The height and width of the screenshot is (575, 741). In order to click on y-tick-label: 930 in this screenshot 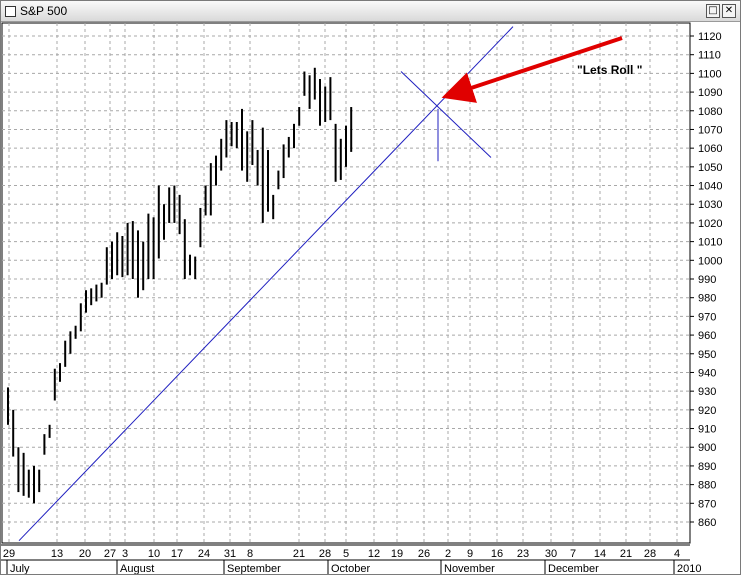, I will do `click(707, 392)`.